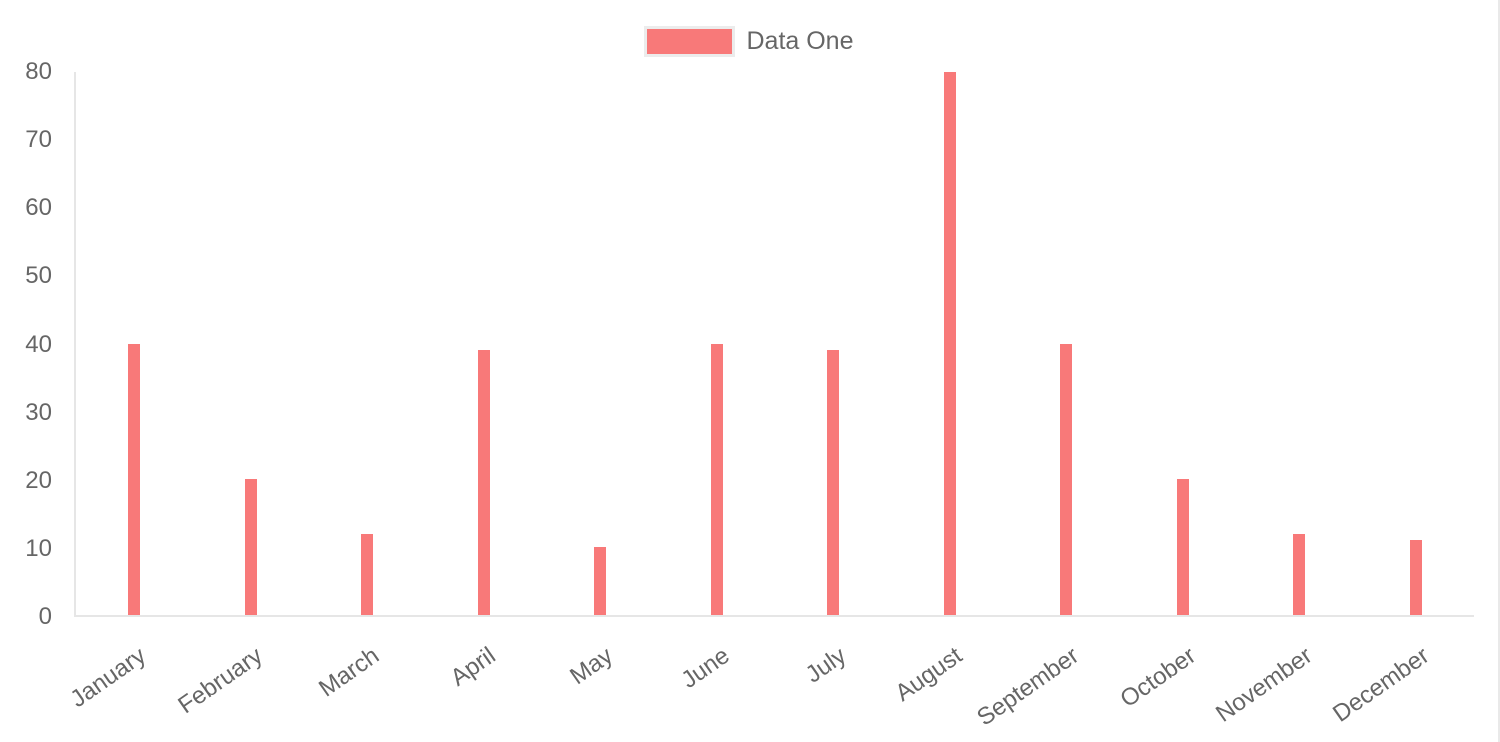  I want to click on x-tick-label-september: September, so click(1028, 687).